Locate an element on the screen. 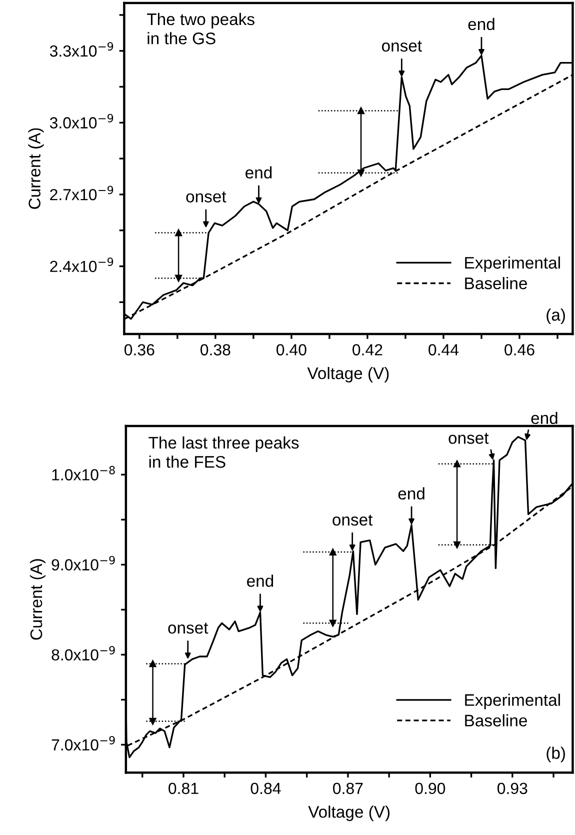 The image size is (575, 835). y-tick-label: 3.0x10$^{−9}$ is located at coordinates (82, 121).